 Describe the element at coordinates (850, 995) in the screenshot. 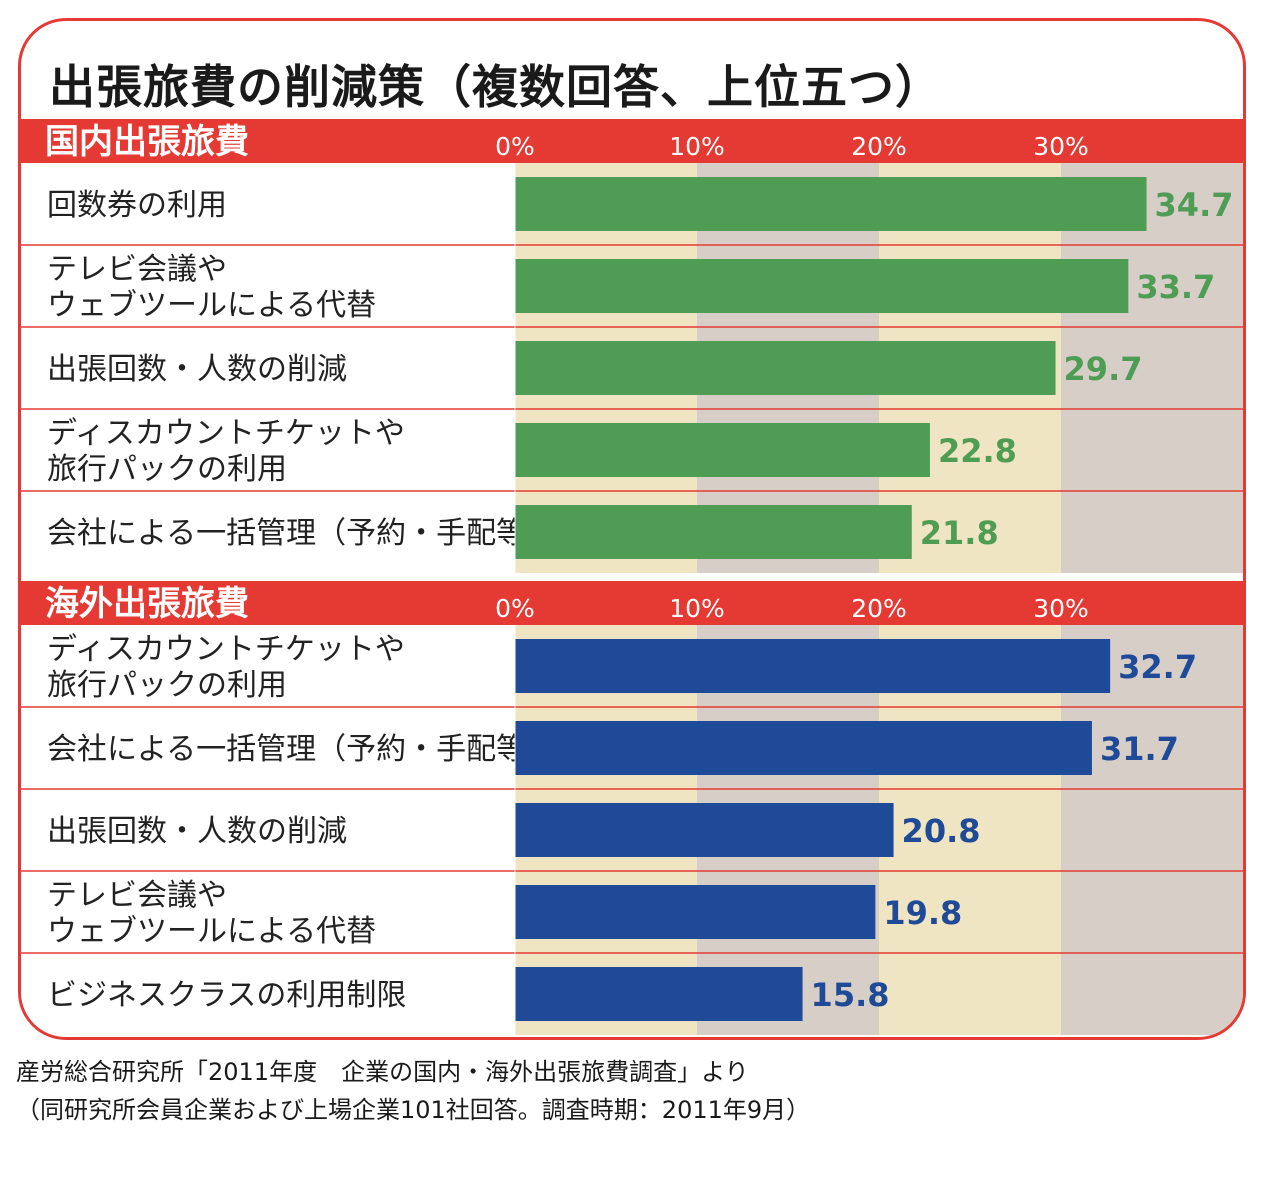

I see `value-label: 15.8` at that location.